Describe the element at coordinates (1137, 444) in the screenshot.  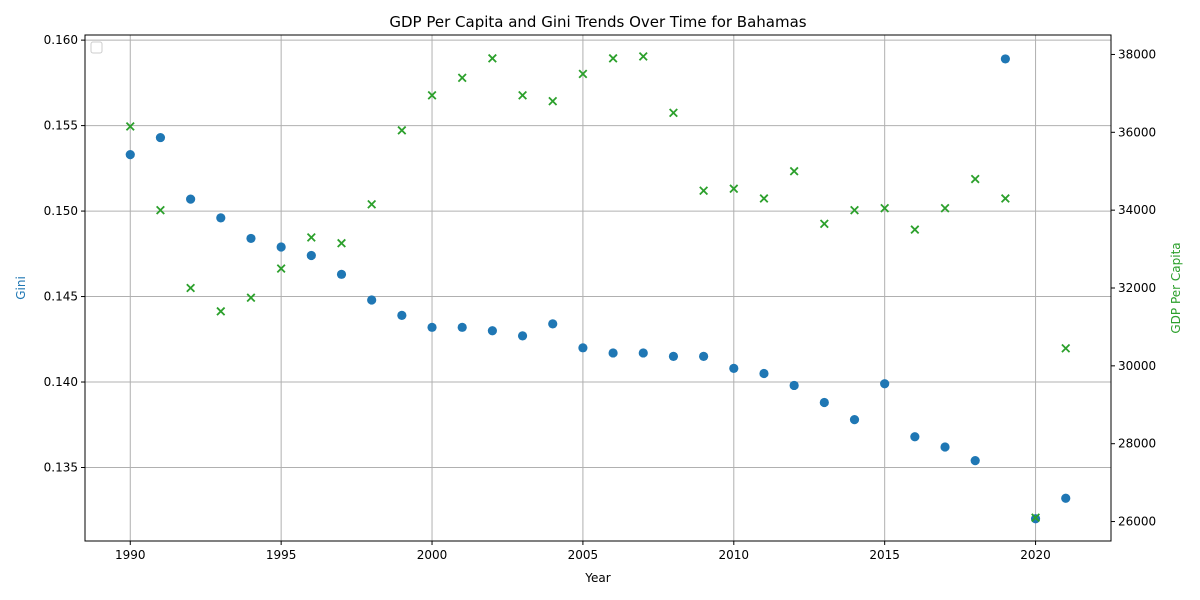
I see `right-y-tick-label: 28000` at that location.